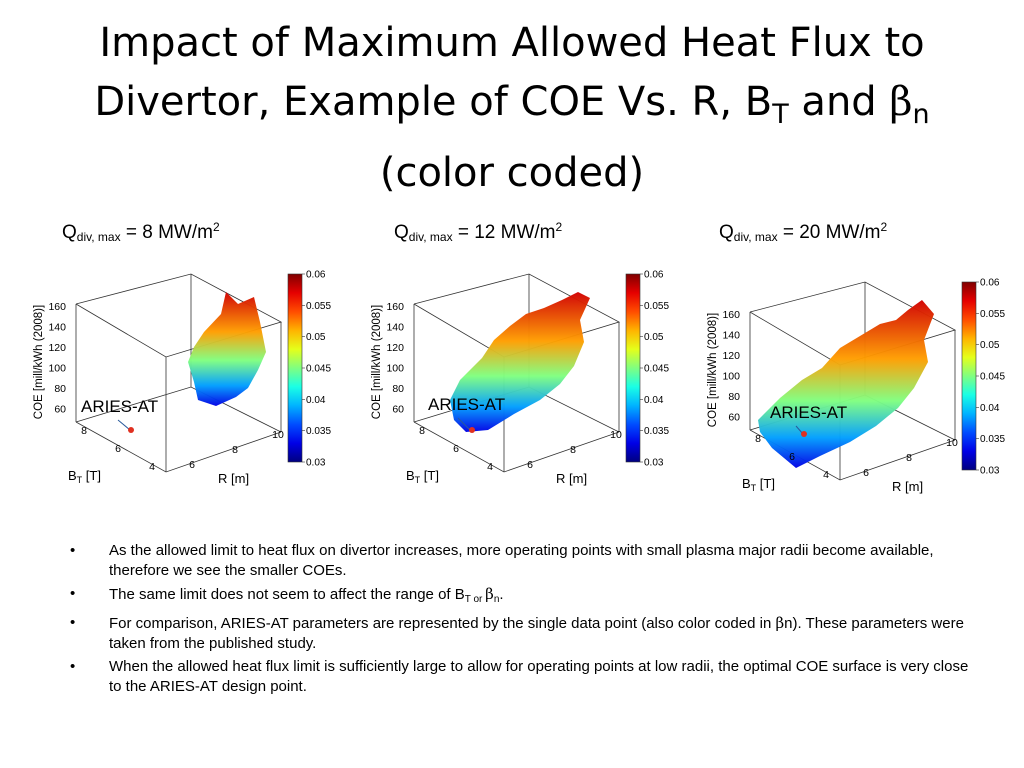 Image resolution: width=1024 pixels, height=768 pixels. Describe the element at coordinates (179, 373) in the screenshot. I see `axes-box` at that location.